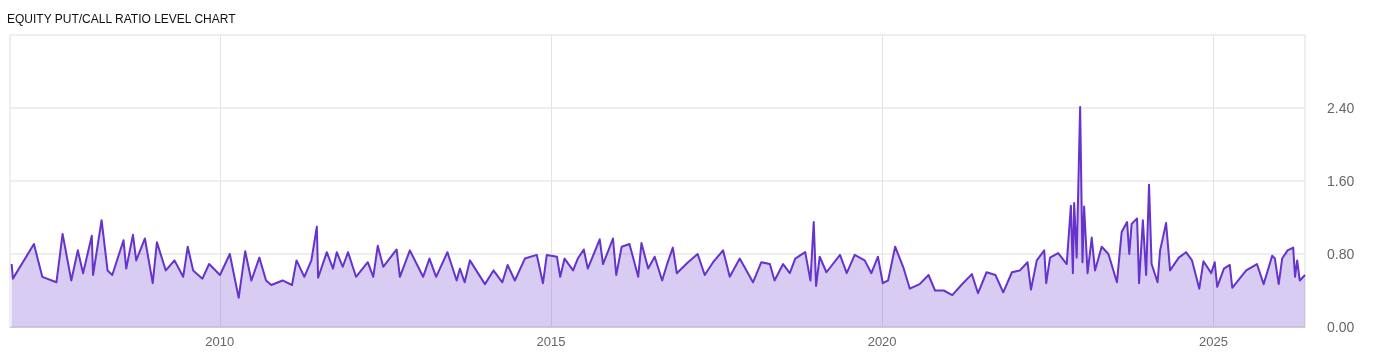  I want to click on y-tick-label: 0.00, so click(1341, 327).